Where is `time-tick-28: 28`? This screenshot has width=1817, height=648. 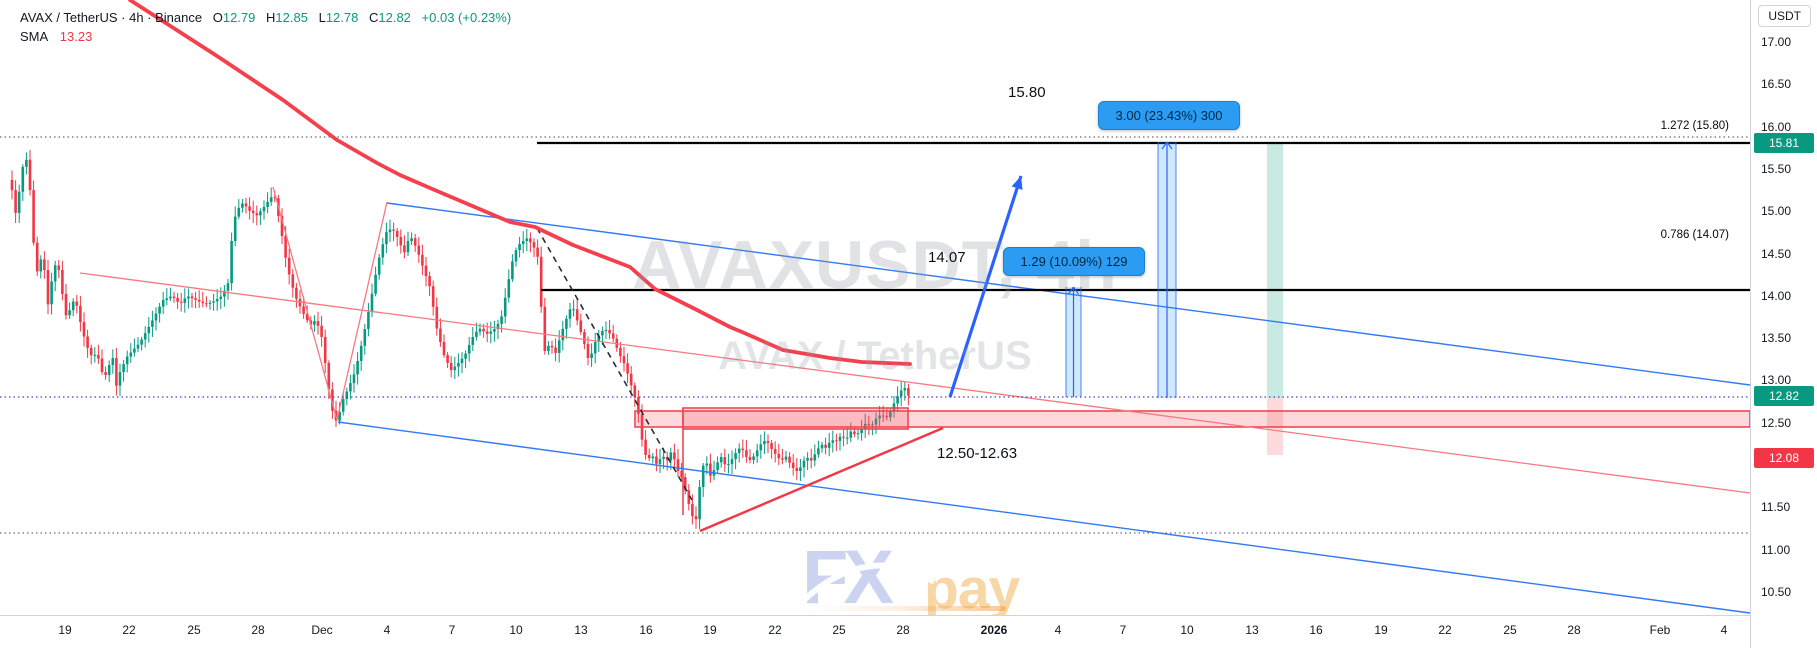
time-tick-28: 28 is located at coordinates (258, 630).